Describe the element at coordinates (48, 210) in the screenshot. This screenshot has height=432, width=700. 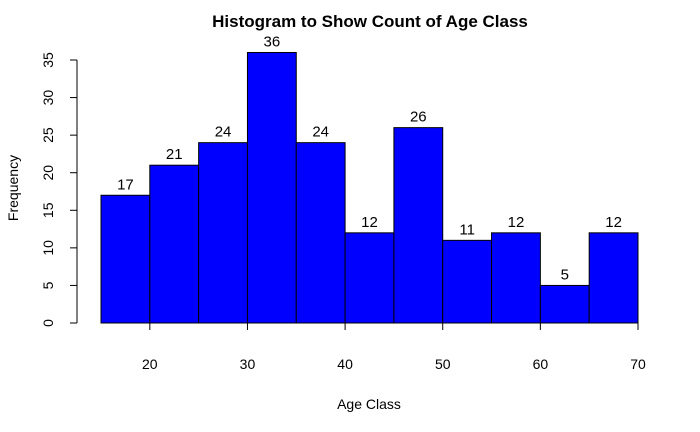
I see `y-tick-label: 15` at that location.